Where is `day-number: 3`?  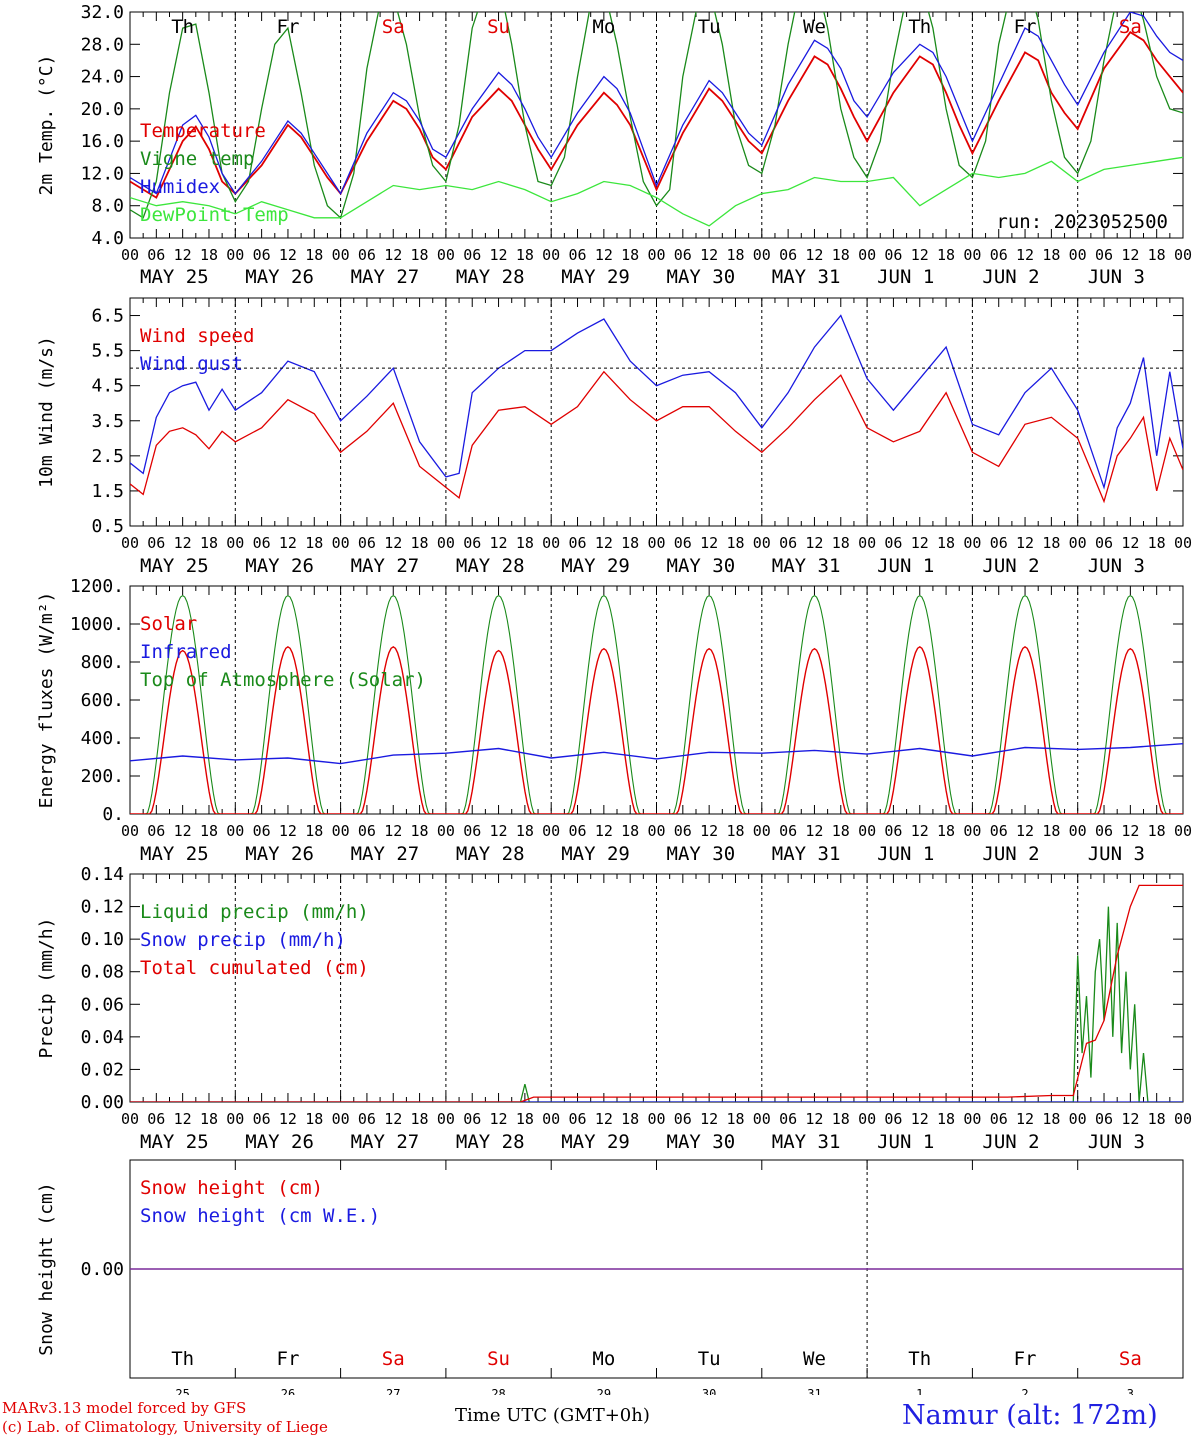
day-number: 3 is located at coordinates (1130, 1391).